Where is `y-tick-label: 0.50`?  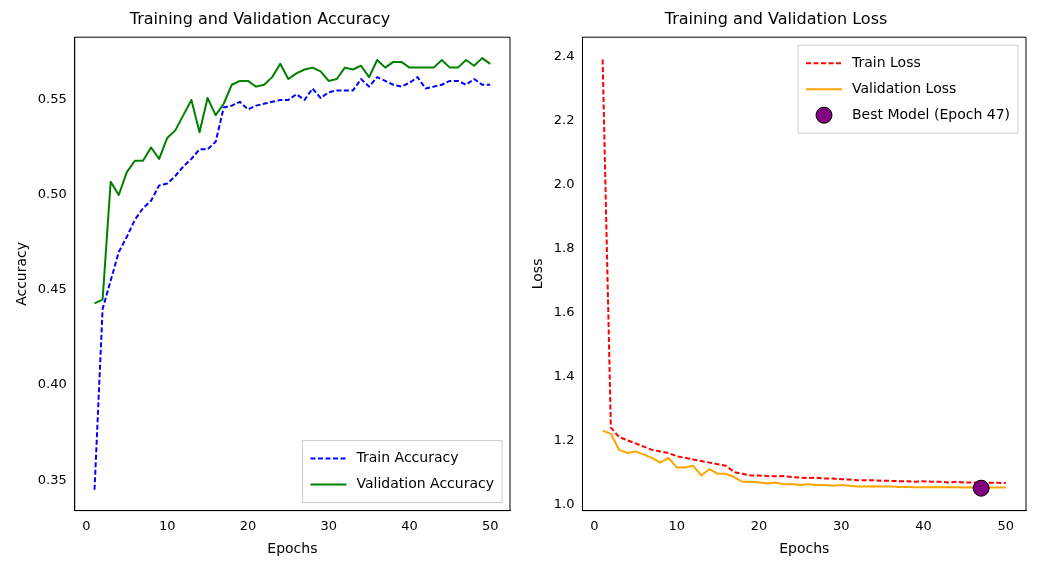
y-tick-label: 0.50 is located at coordinates (52, 194).